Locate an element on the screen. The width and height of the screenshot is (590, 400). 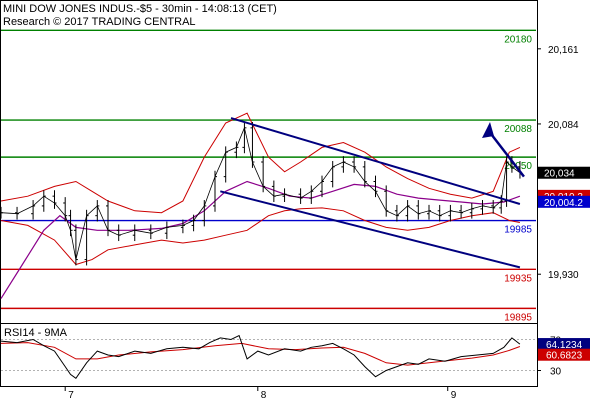
price-badge-0: 20,034 is located at coordinates (559, 174).